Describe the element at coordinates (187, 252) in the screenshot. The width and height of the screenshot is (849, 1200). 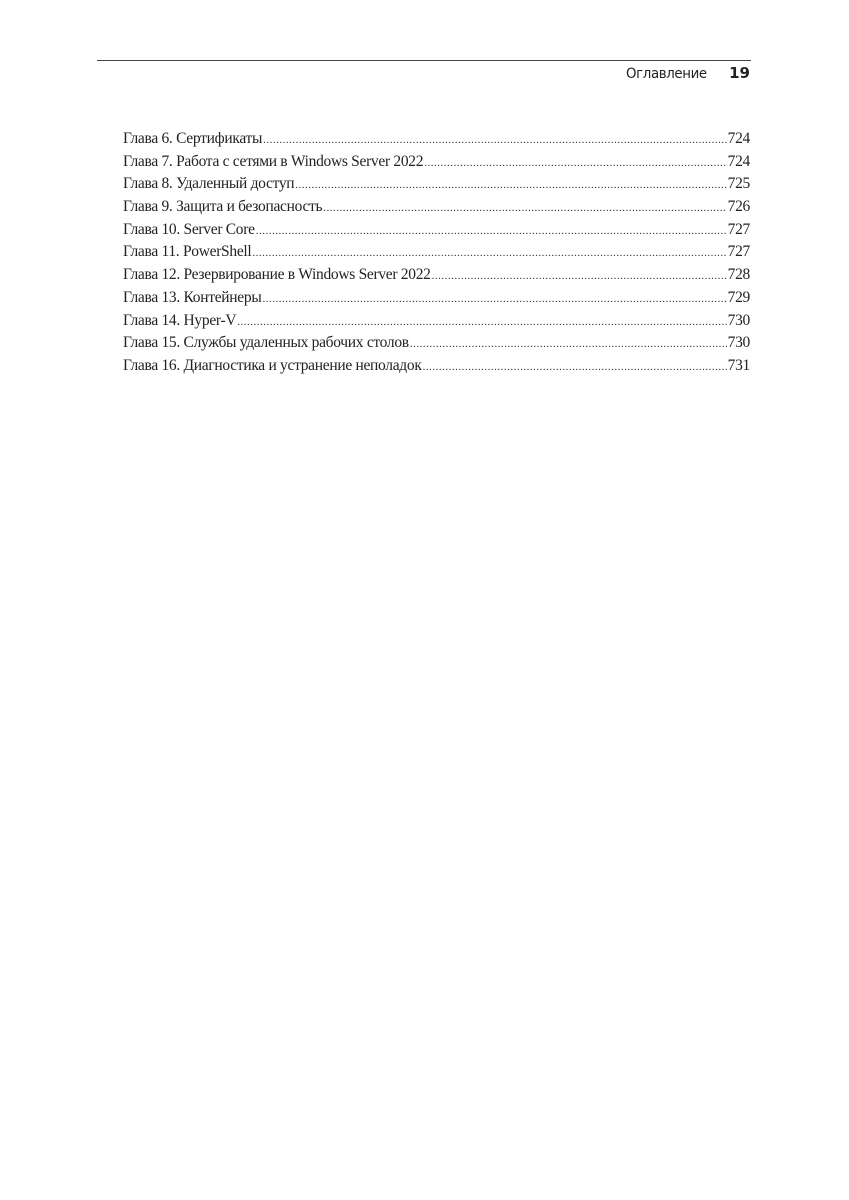
I see `toc-entry-label: Глава 11. PowerShell` at that location.